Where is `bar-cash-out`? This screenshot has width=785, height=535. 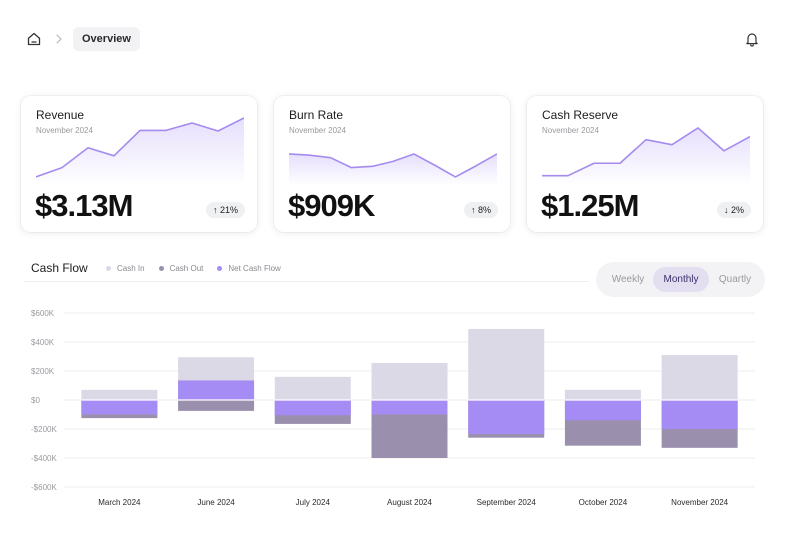
bar-cash-out is located at coordinates (216, 405).